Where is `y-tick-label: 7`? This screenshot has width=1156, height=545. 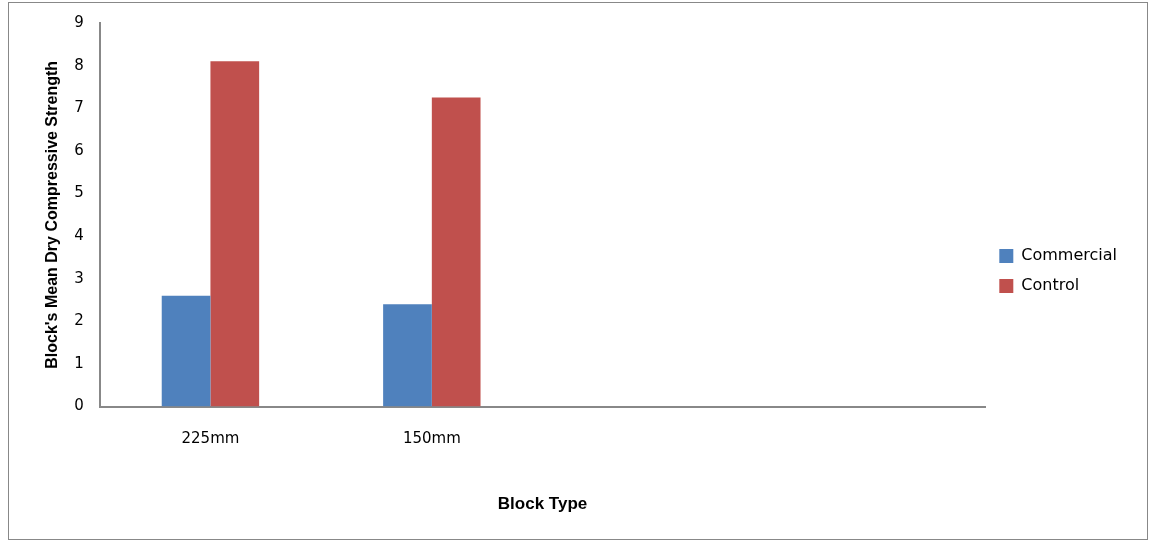
y-tick-label: 7 is located at coordinates (79, 107).